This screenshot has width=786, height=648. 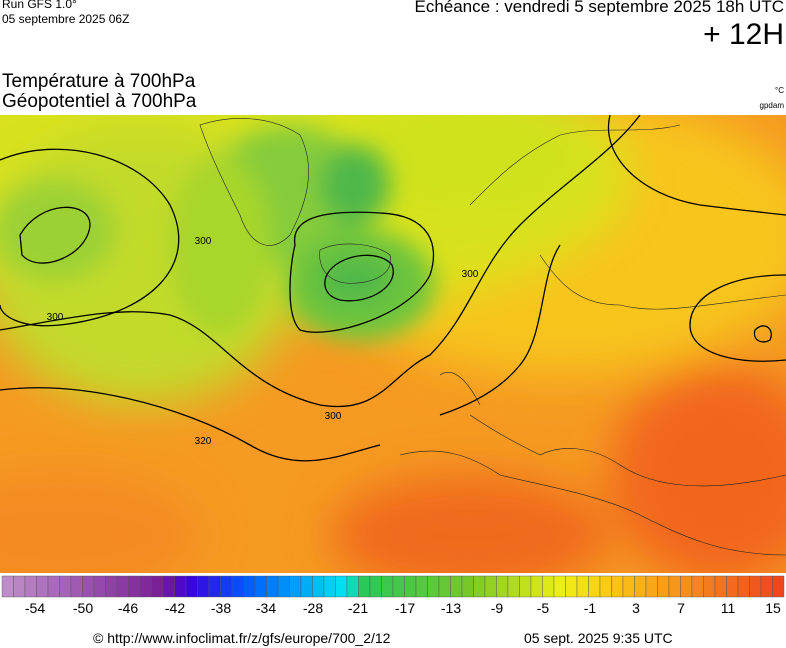 I want to click on colorbar-label: -50, so click(x=83, y=607).